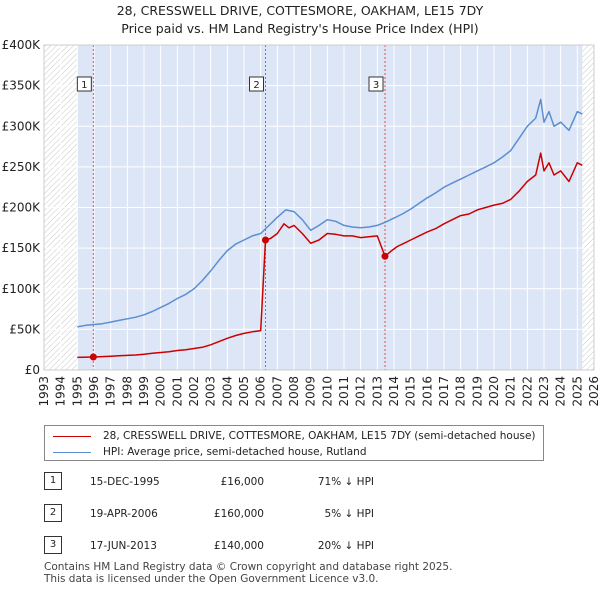 The width and height of the screenshot is (600, 590). What do you see at coordinates (427, 391) in the screenshot?
I see `x-tick-label: 2016` at bounding box center [427, 391].